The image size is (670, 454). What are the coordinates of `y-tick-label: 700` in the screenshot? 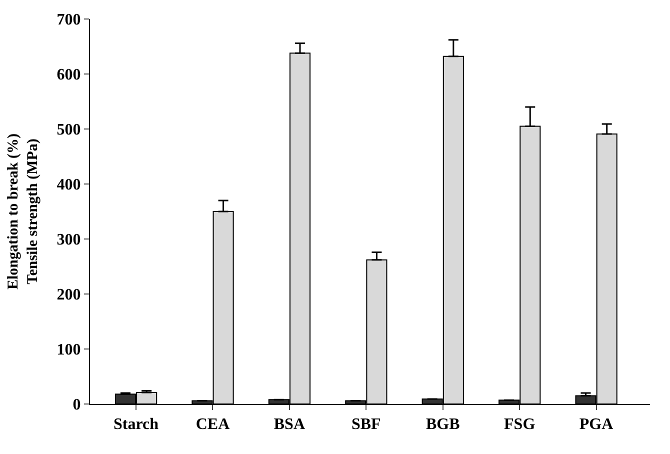 It's located at (68, 20).